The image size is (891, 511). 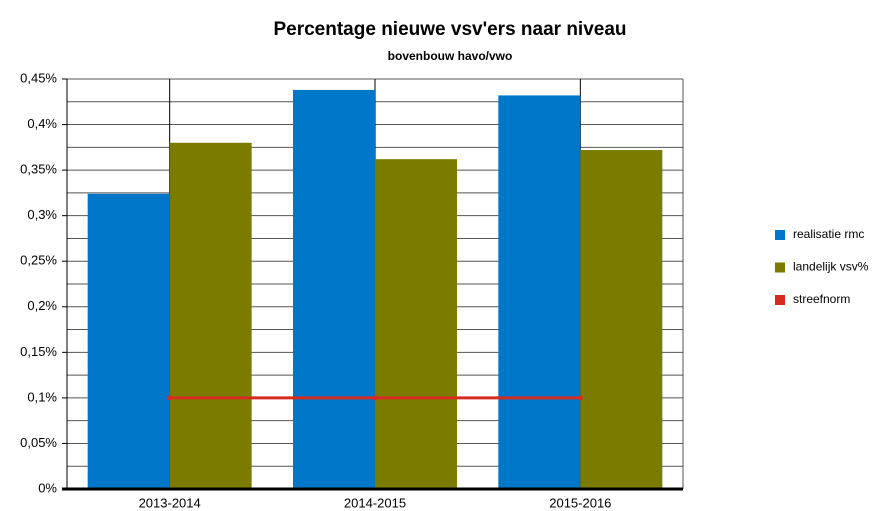 I want to click on x-tick-label: 2015-2016, so click(x=580, y=502).